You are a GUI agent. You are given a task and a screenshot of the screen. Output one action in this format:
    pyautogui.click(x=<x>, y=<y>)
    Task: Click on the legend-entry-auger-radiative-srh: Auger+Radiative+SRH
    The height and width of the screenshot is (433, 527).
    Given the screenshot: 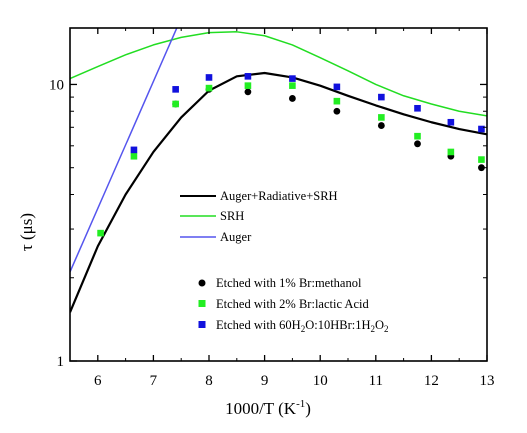 What is the action you would take?
    pyautogui.click(x=259, y=196)
    